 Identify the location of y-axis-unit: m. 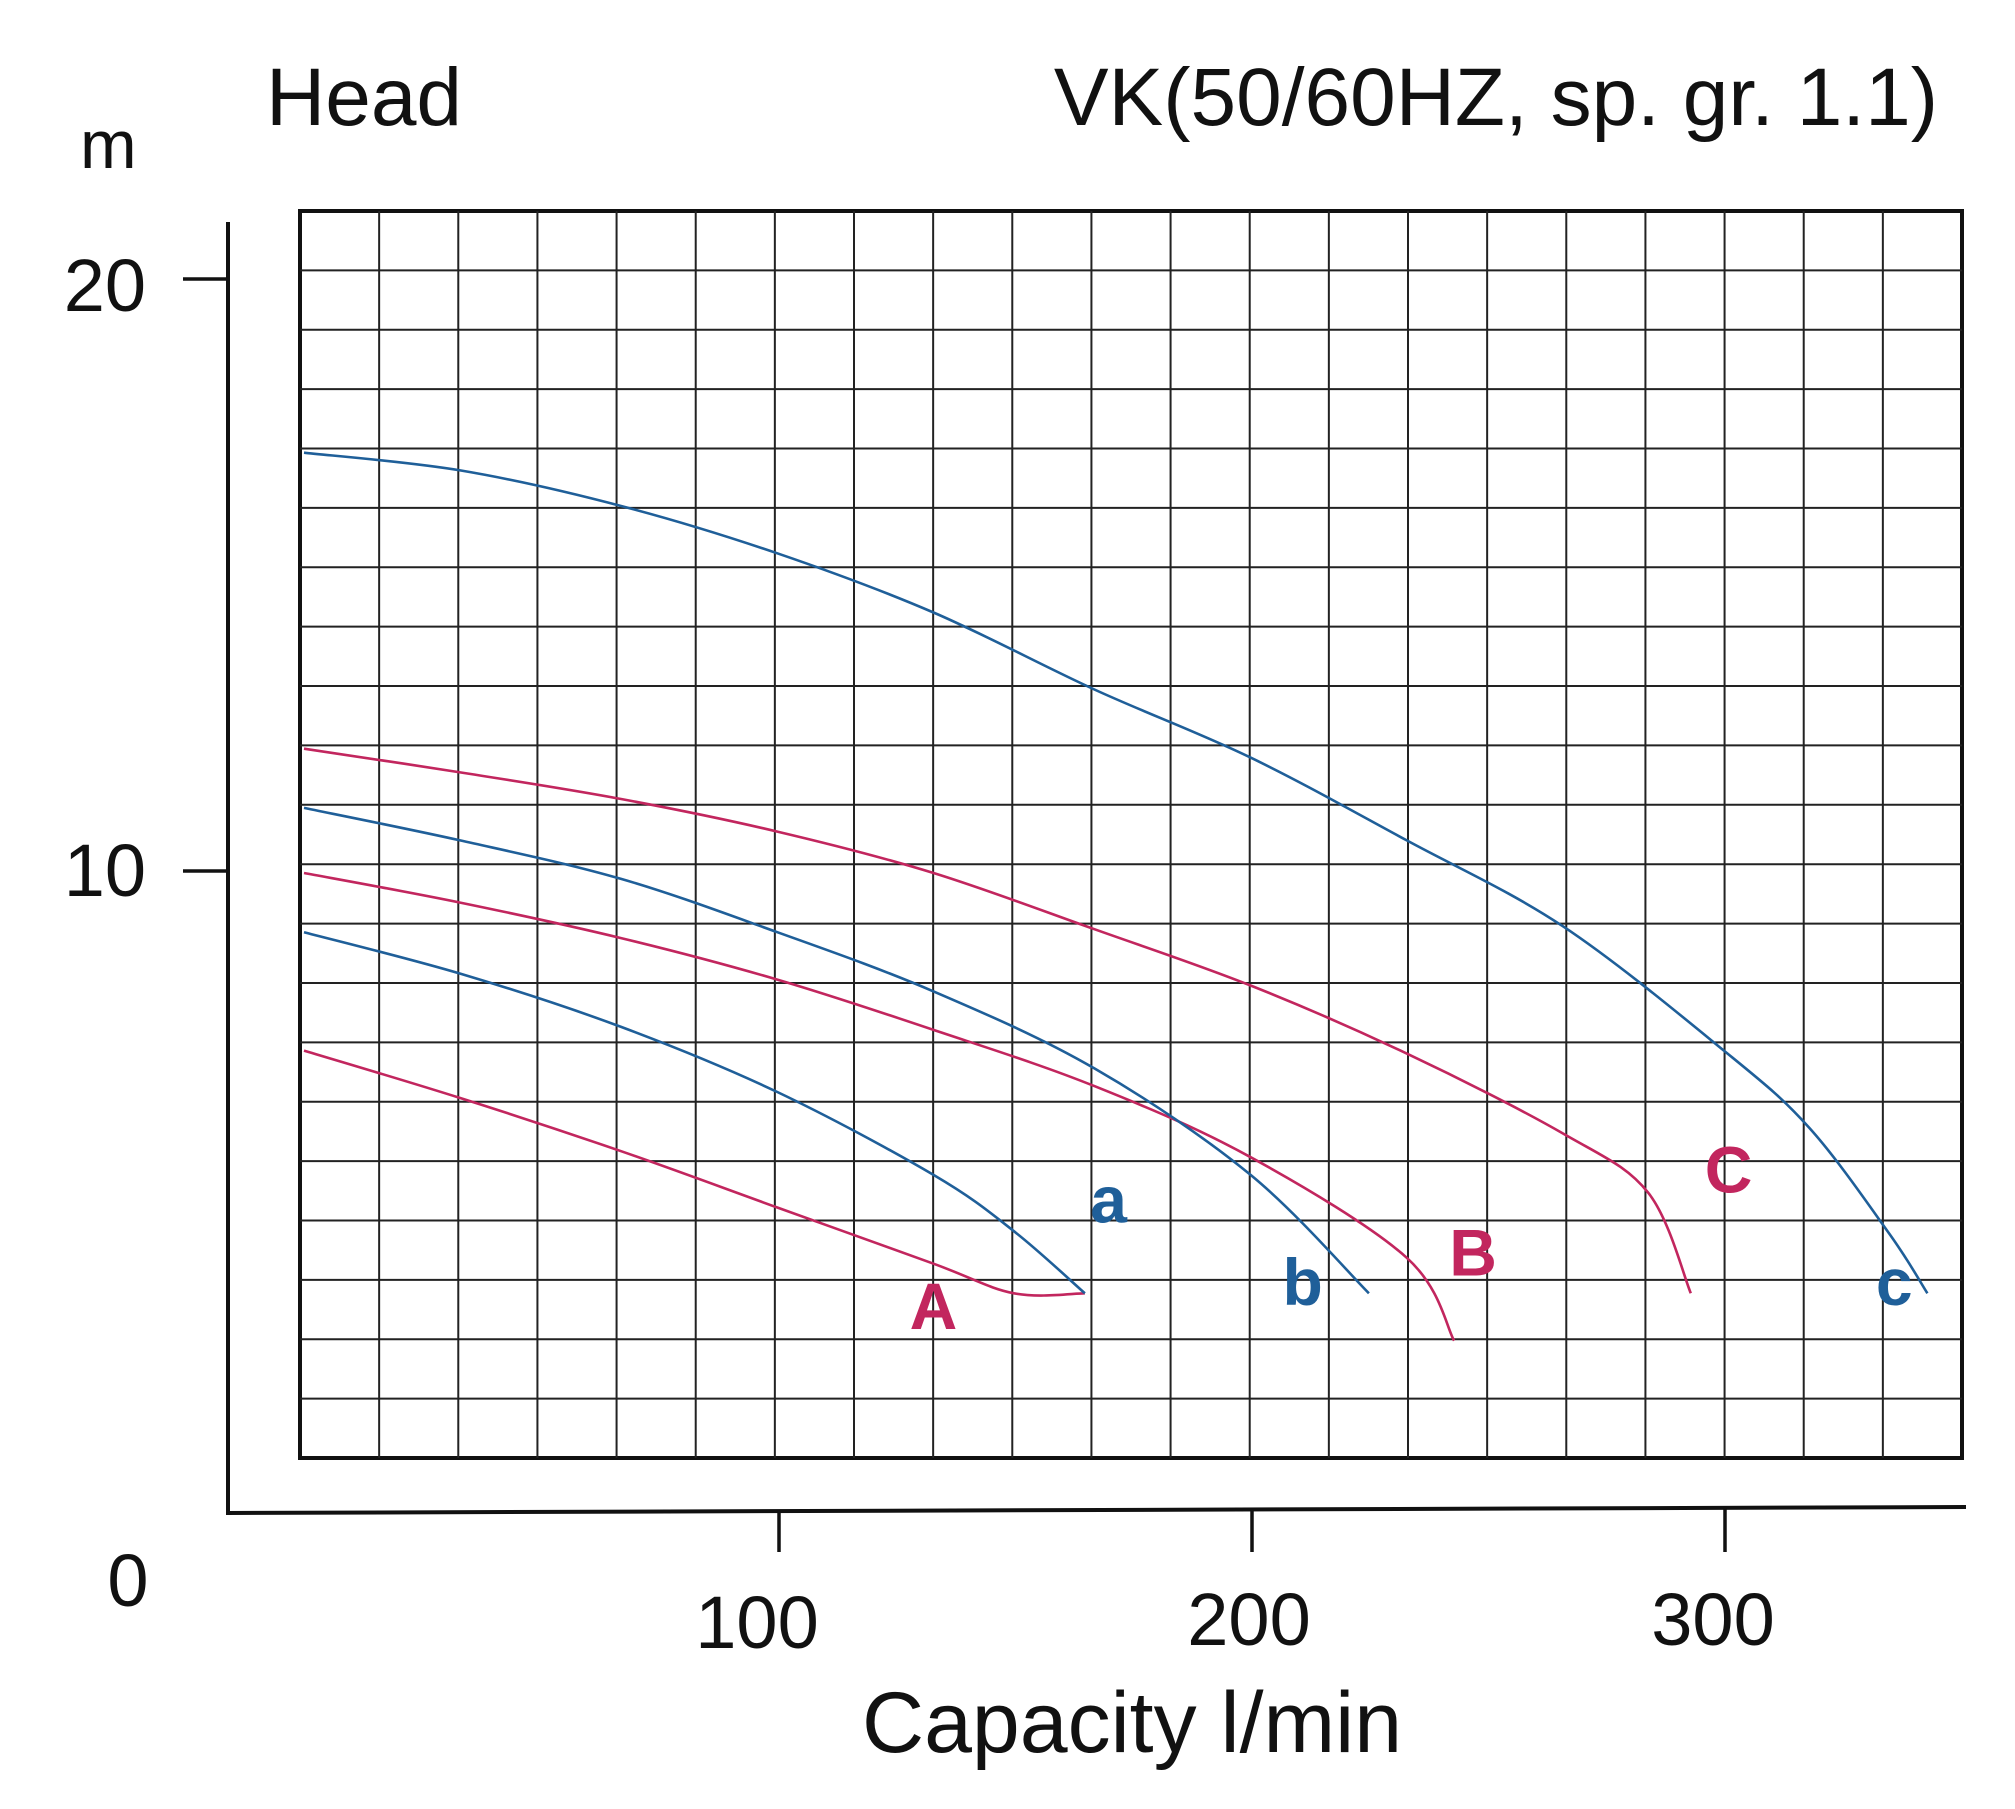
(108, 145).